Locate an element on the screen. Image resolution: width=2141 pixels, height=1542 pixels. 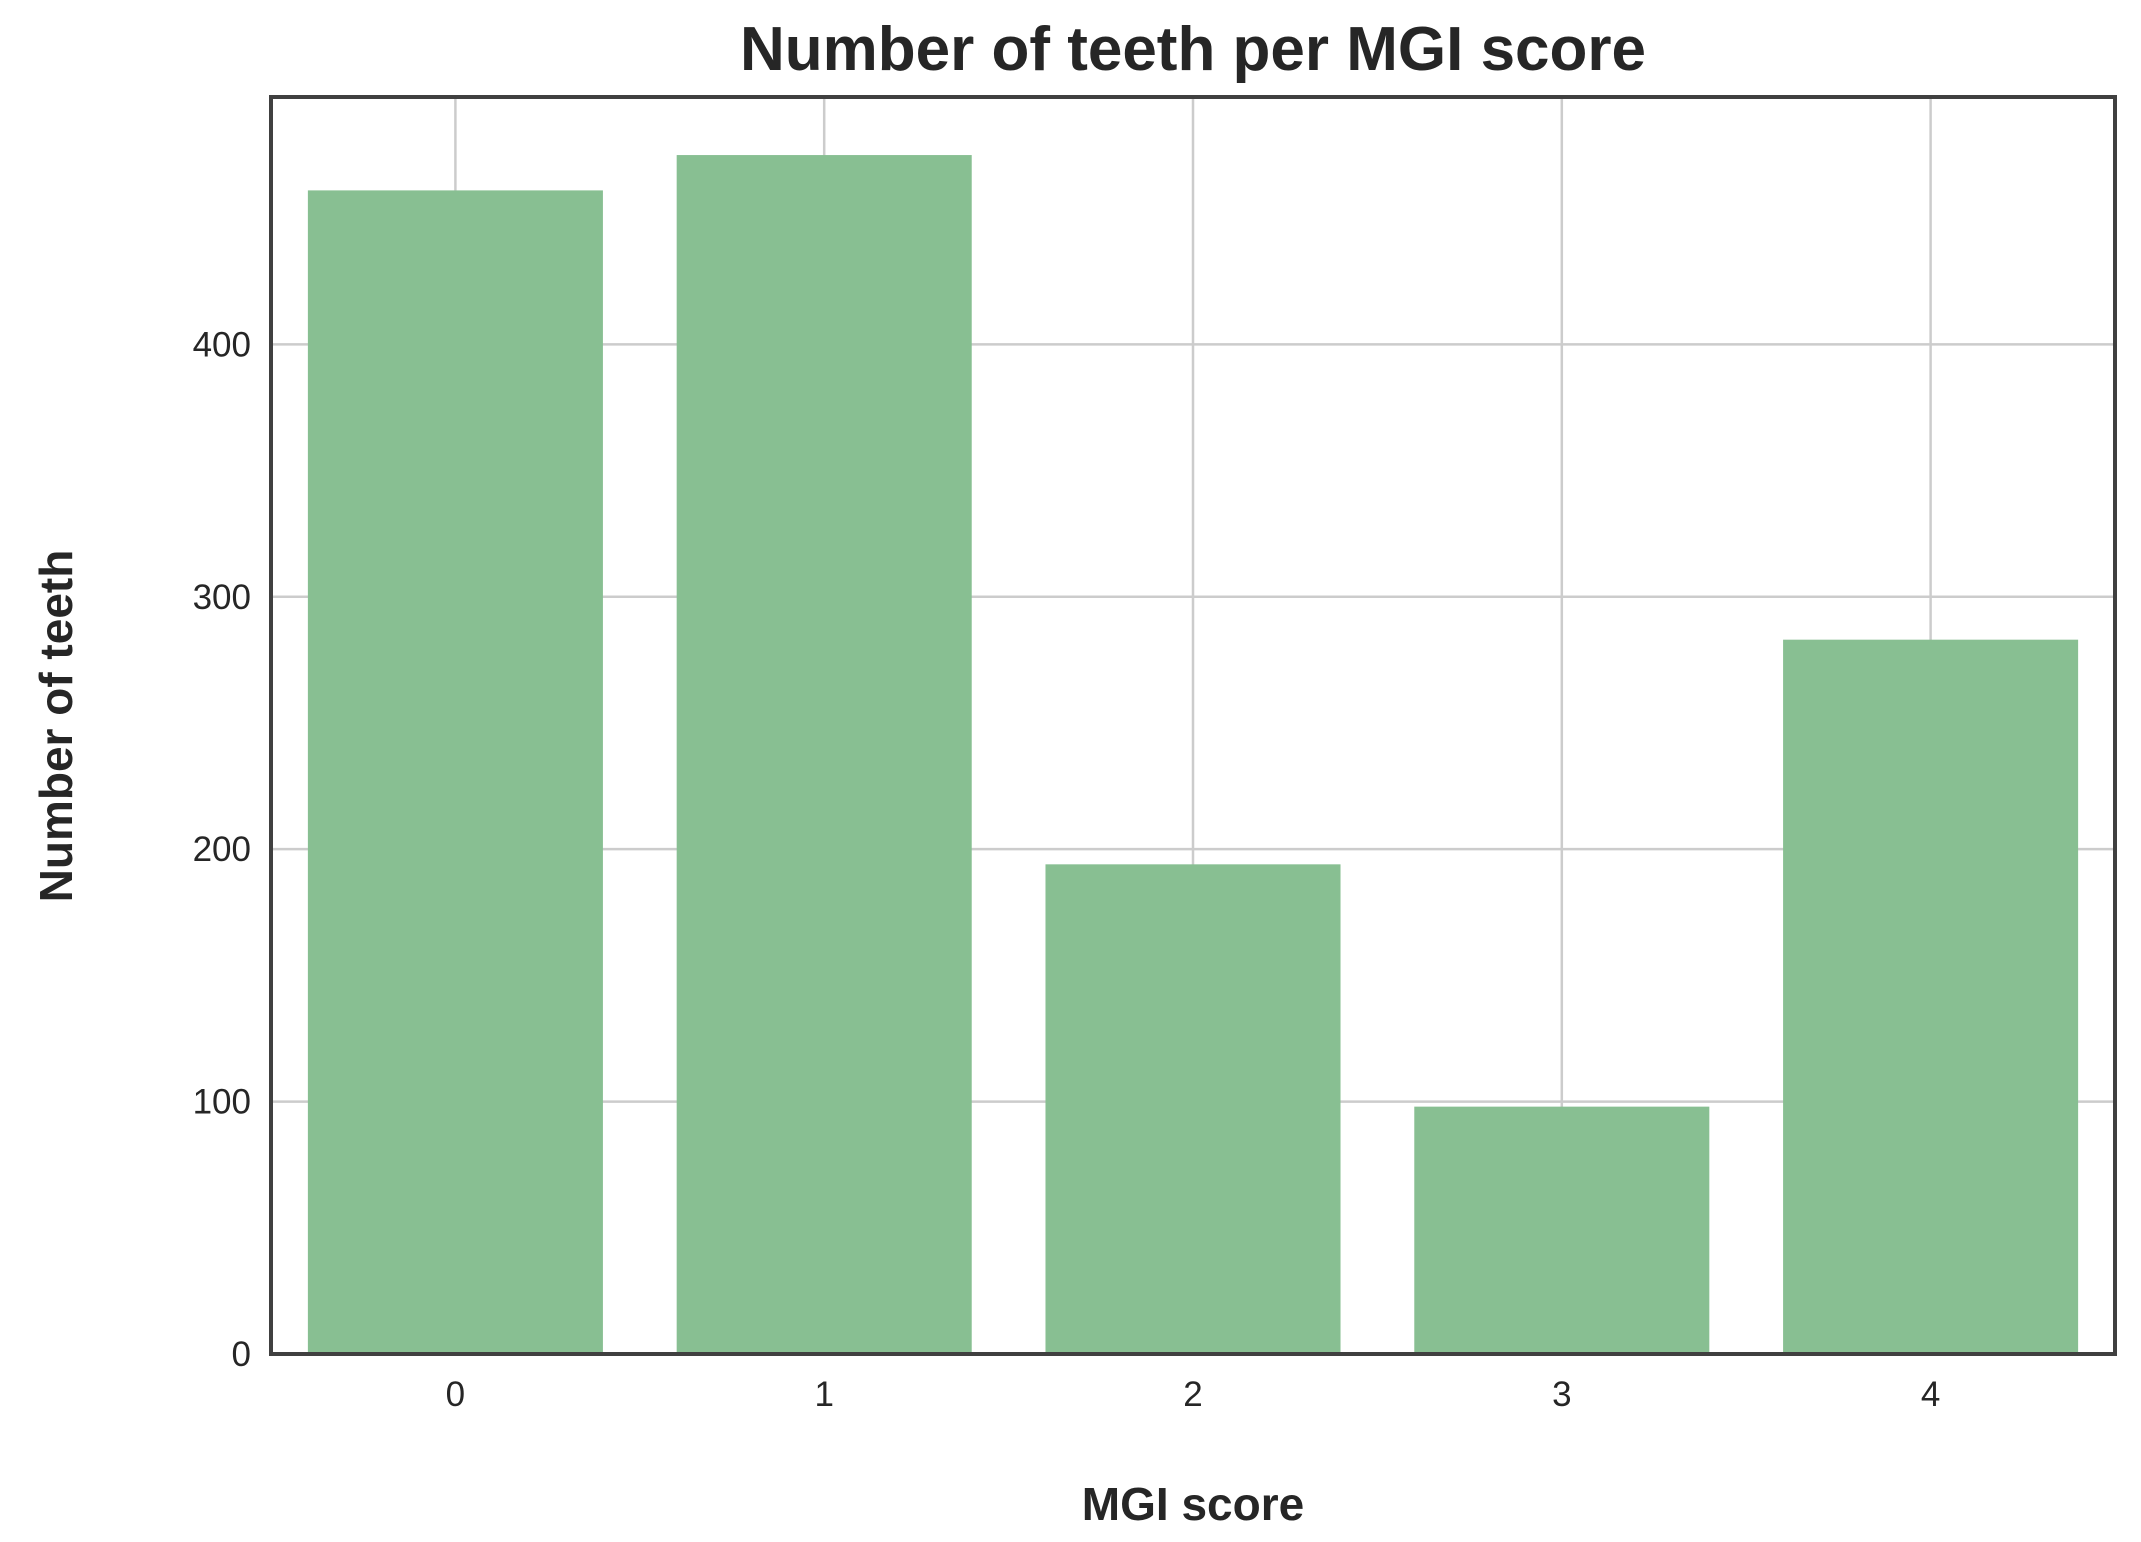
chart-title: Number of teeth per MGI score is located at coordinates (1193, 49).